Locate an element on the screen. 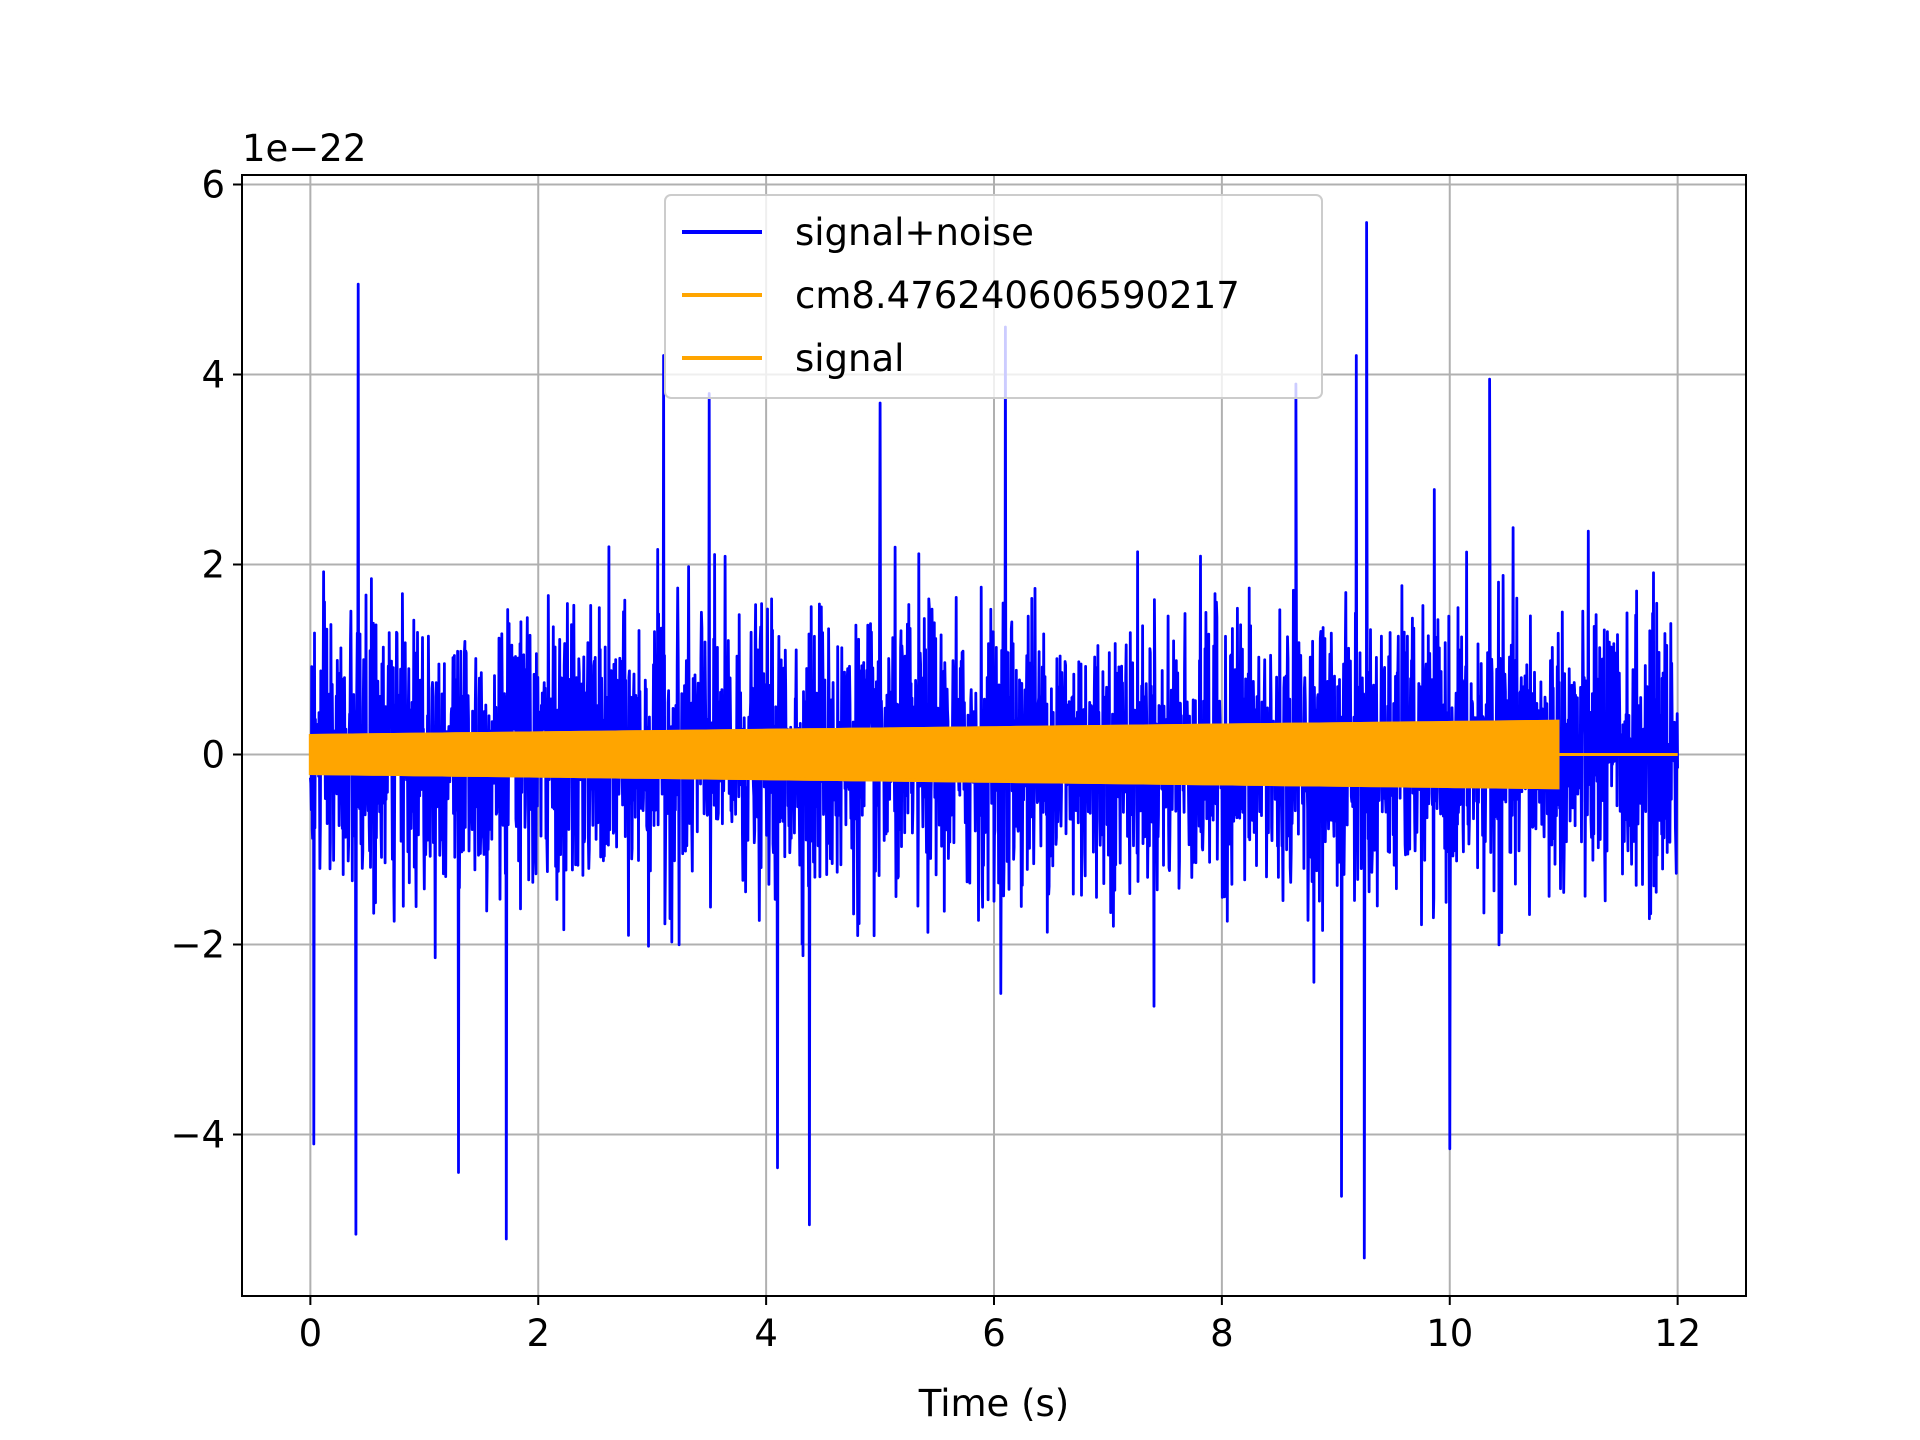 This screenshot has height=1440, width=1920. x-tick-label: 10 is located at coordinates (1449, 1333).